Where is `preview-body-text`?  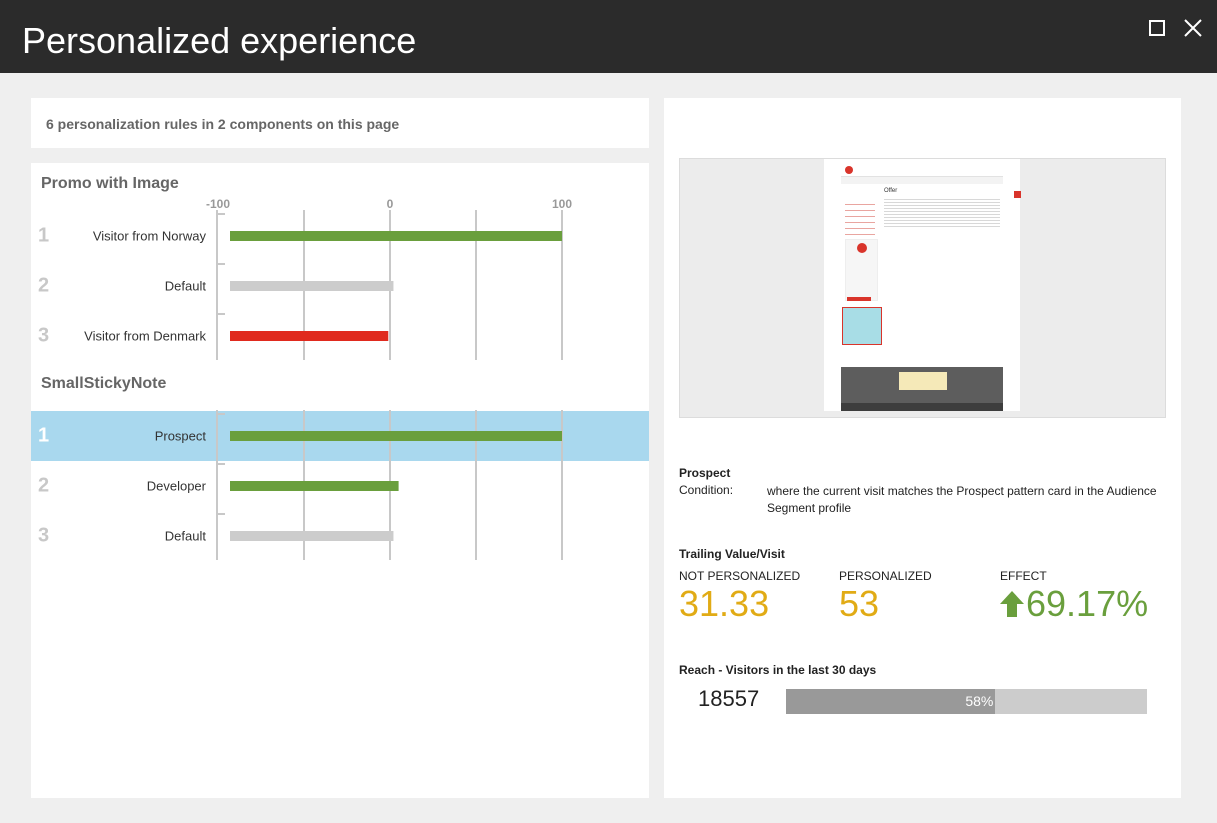 preview-body-text is located at coordinates (942, 212).